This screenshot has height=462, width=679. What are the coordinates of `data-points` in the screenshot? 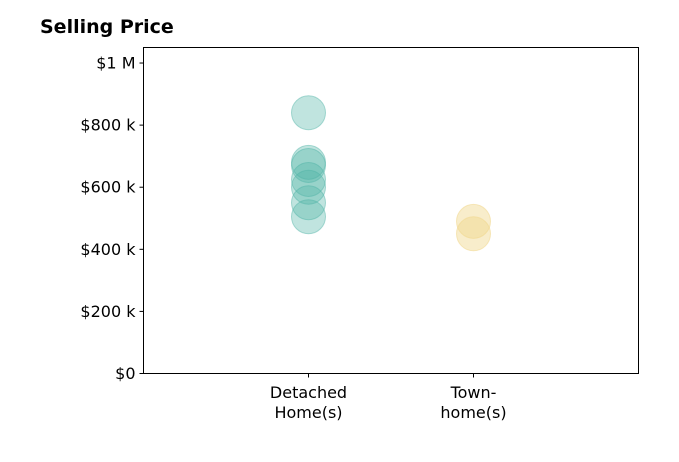 It's located at (391, 173).